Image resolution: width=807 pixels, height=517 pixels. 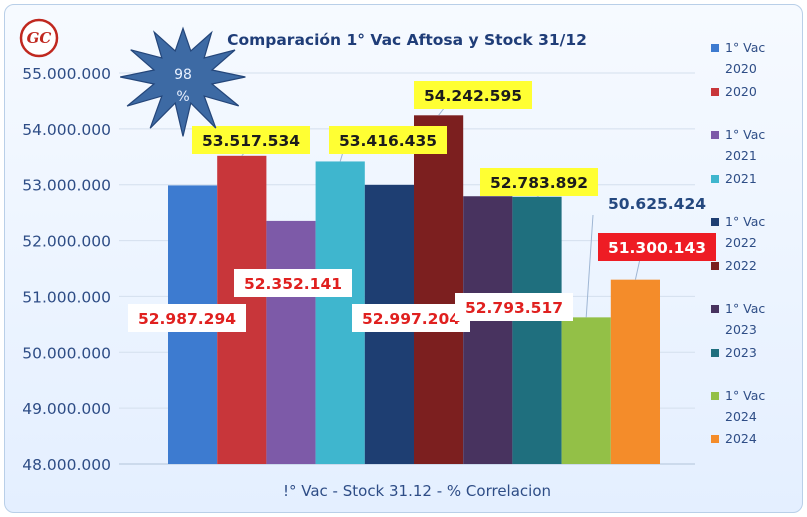 What do you see at coordinates (488, 330) in the screenshot?
I see `bar-1-vac-2023` at bounding box center [488, 330].